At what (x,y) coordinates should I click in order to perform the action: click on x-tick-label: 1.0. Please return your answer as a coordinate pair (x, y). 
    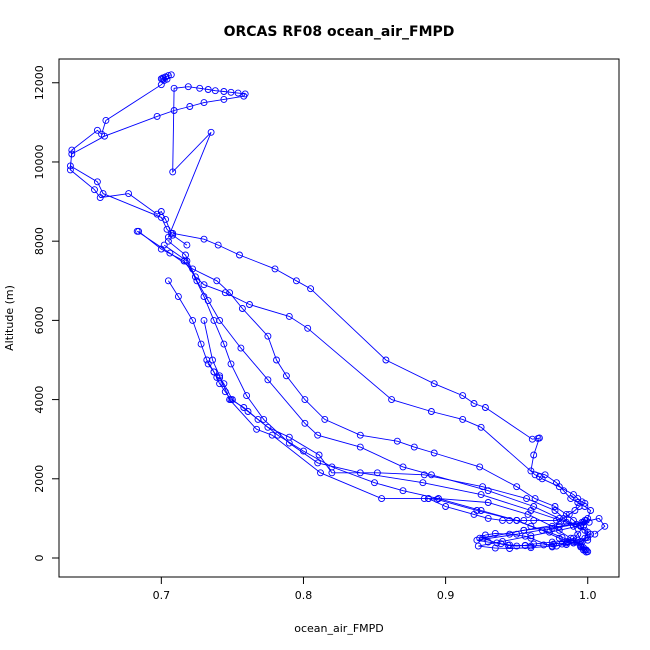
    Looking at the image, I should click on (588, 595).